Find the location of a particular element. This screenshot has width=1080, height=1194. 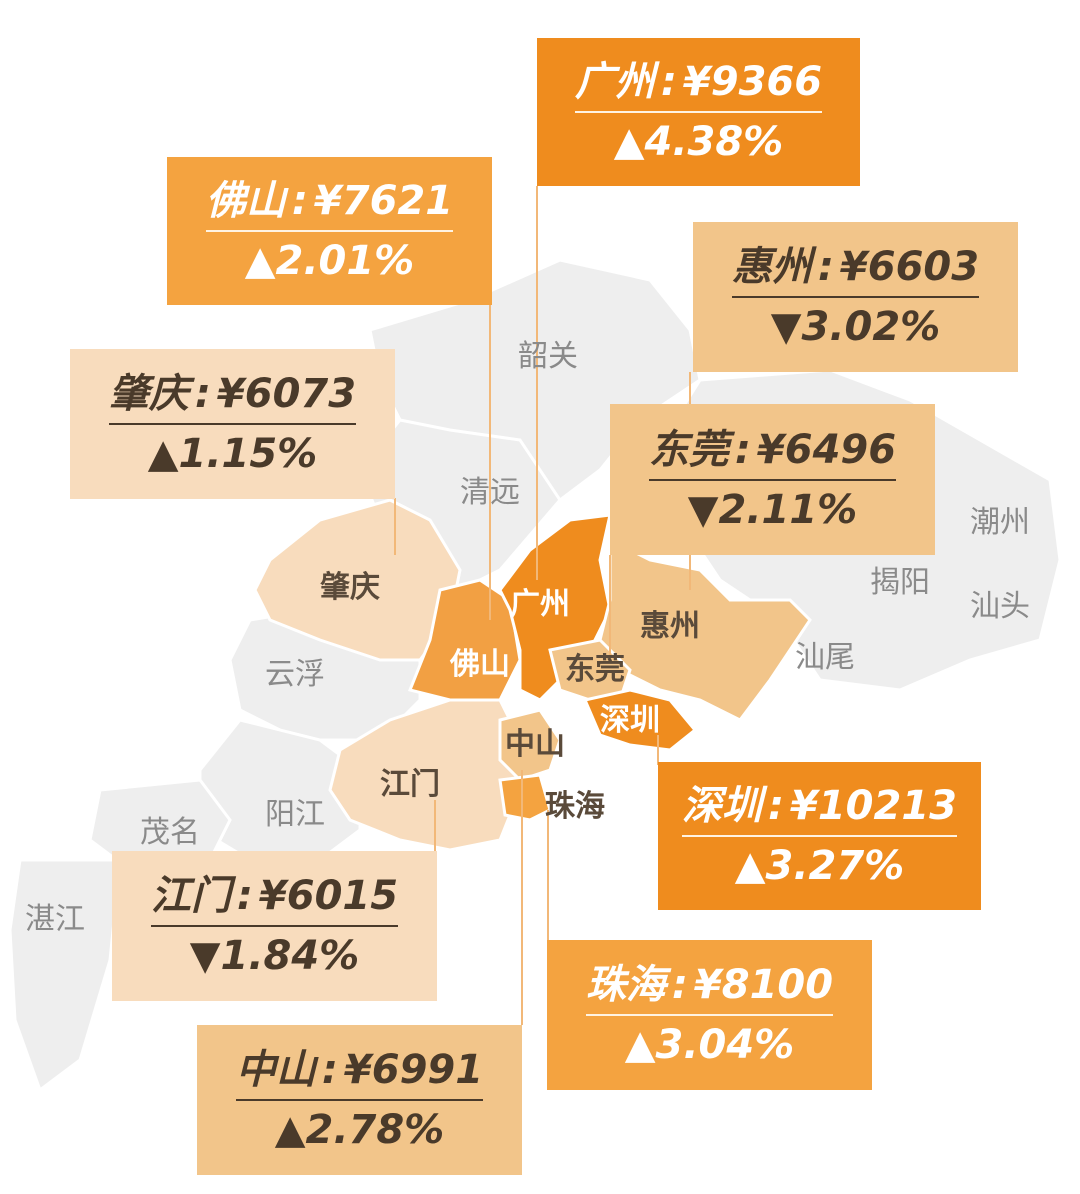

card-zhuhai-name: 珠海 is located at coordinates (625, 985).